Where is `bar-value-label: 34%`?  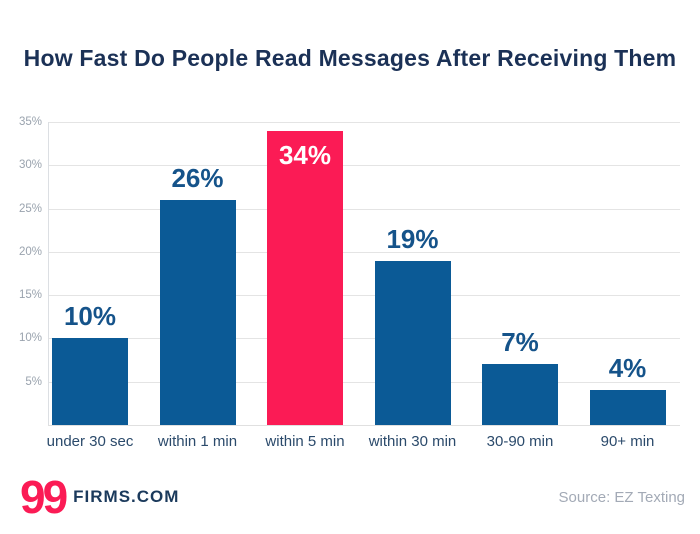
bar-value-label: 34% is located at coordinates (305, 154).